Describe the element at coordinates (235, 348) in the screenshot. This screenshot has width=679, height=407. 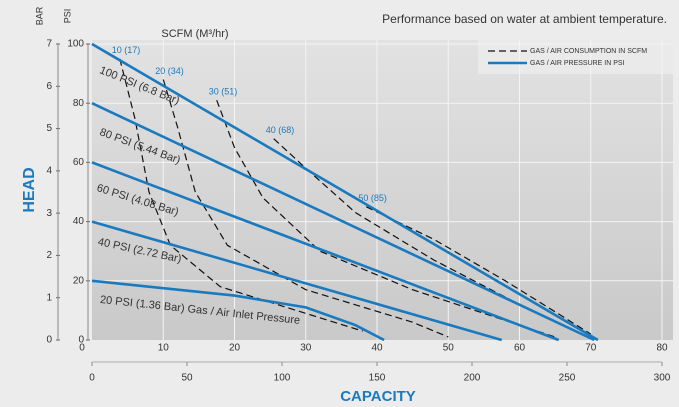
I see `x-tick-label: 20` at that location.